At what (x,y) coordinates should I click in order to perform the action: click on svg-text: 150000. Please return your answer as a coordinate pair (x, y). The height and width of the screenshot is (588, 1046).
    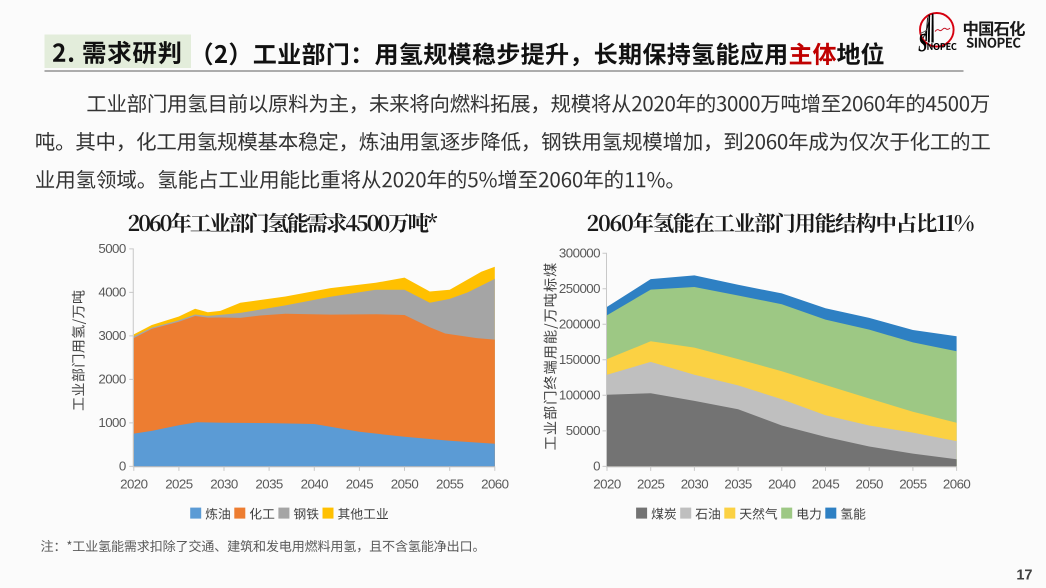
    Looking at the image, I should click on (579, 359).